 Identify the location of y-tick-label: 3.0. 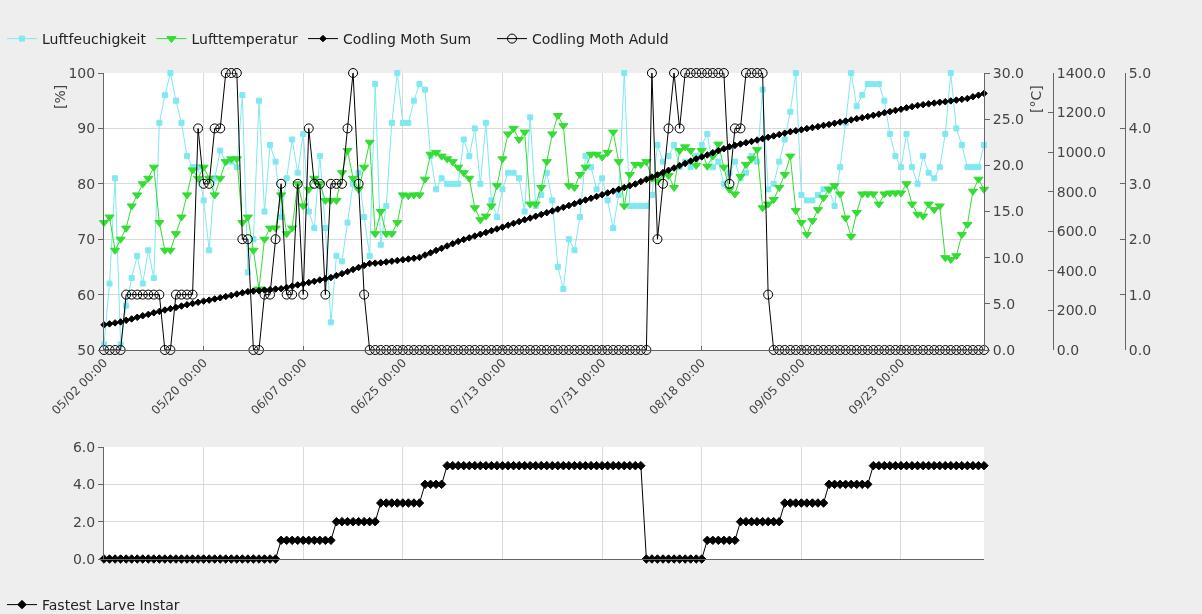
(1140, 183).